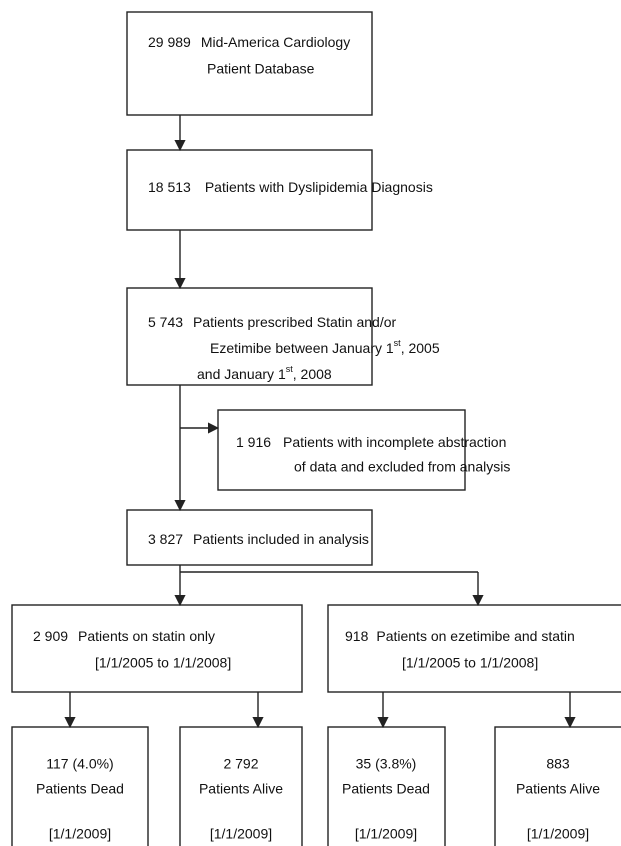  Describe the element at coordinates (420, 348) in the screenshot. I see `label-part: , 2005` at that location.